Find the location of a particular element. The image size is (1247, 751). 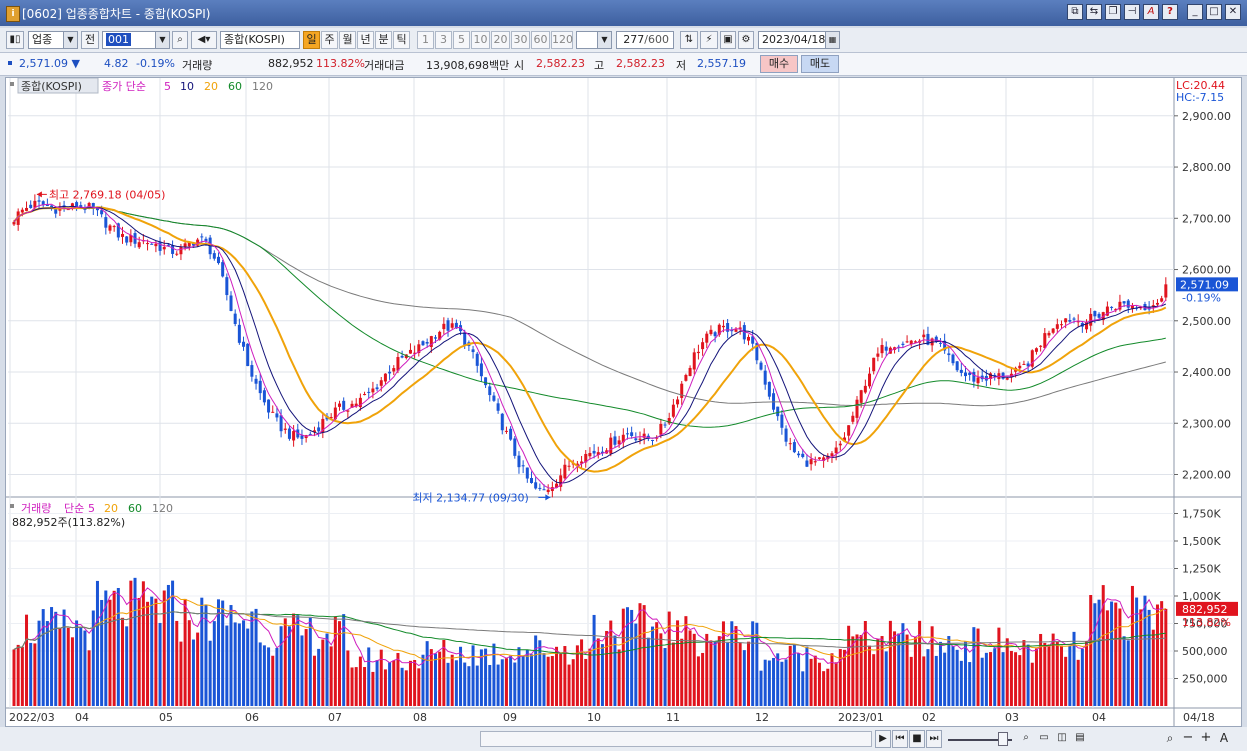

interval-button: 60 is located at coordinates (540, 40).